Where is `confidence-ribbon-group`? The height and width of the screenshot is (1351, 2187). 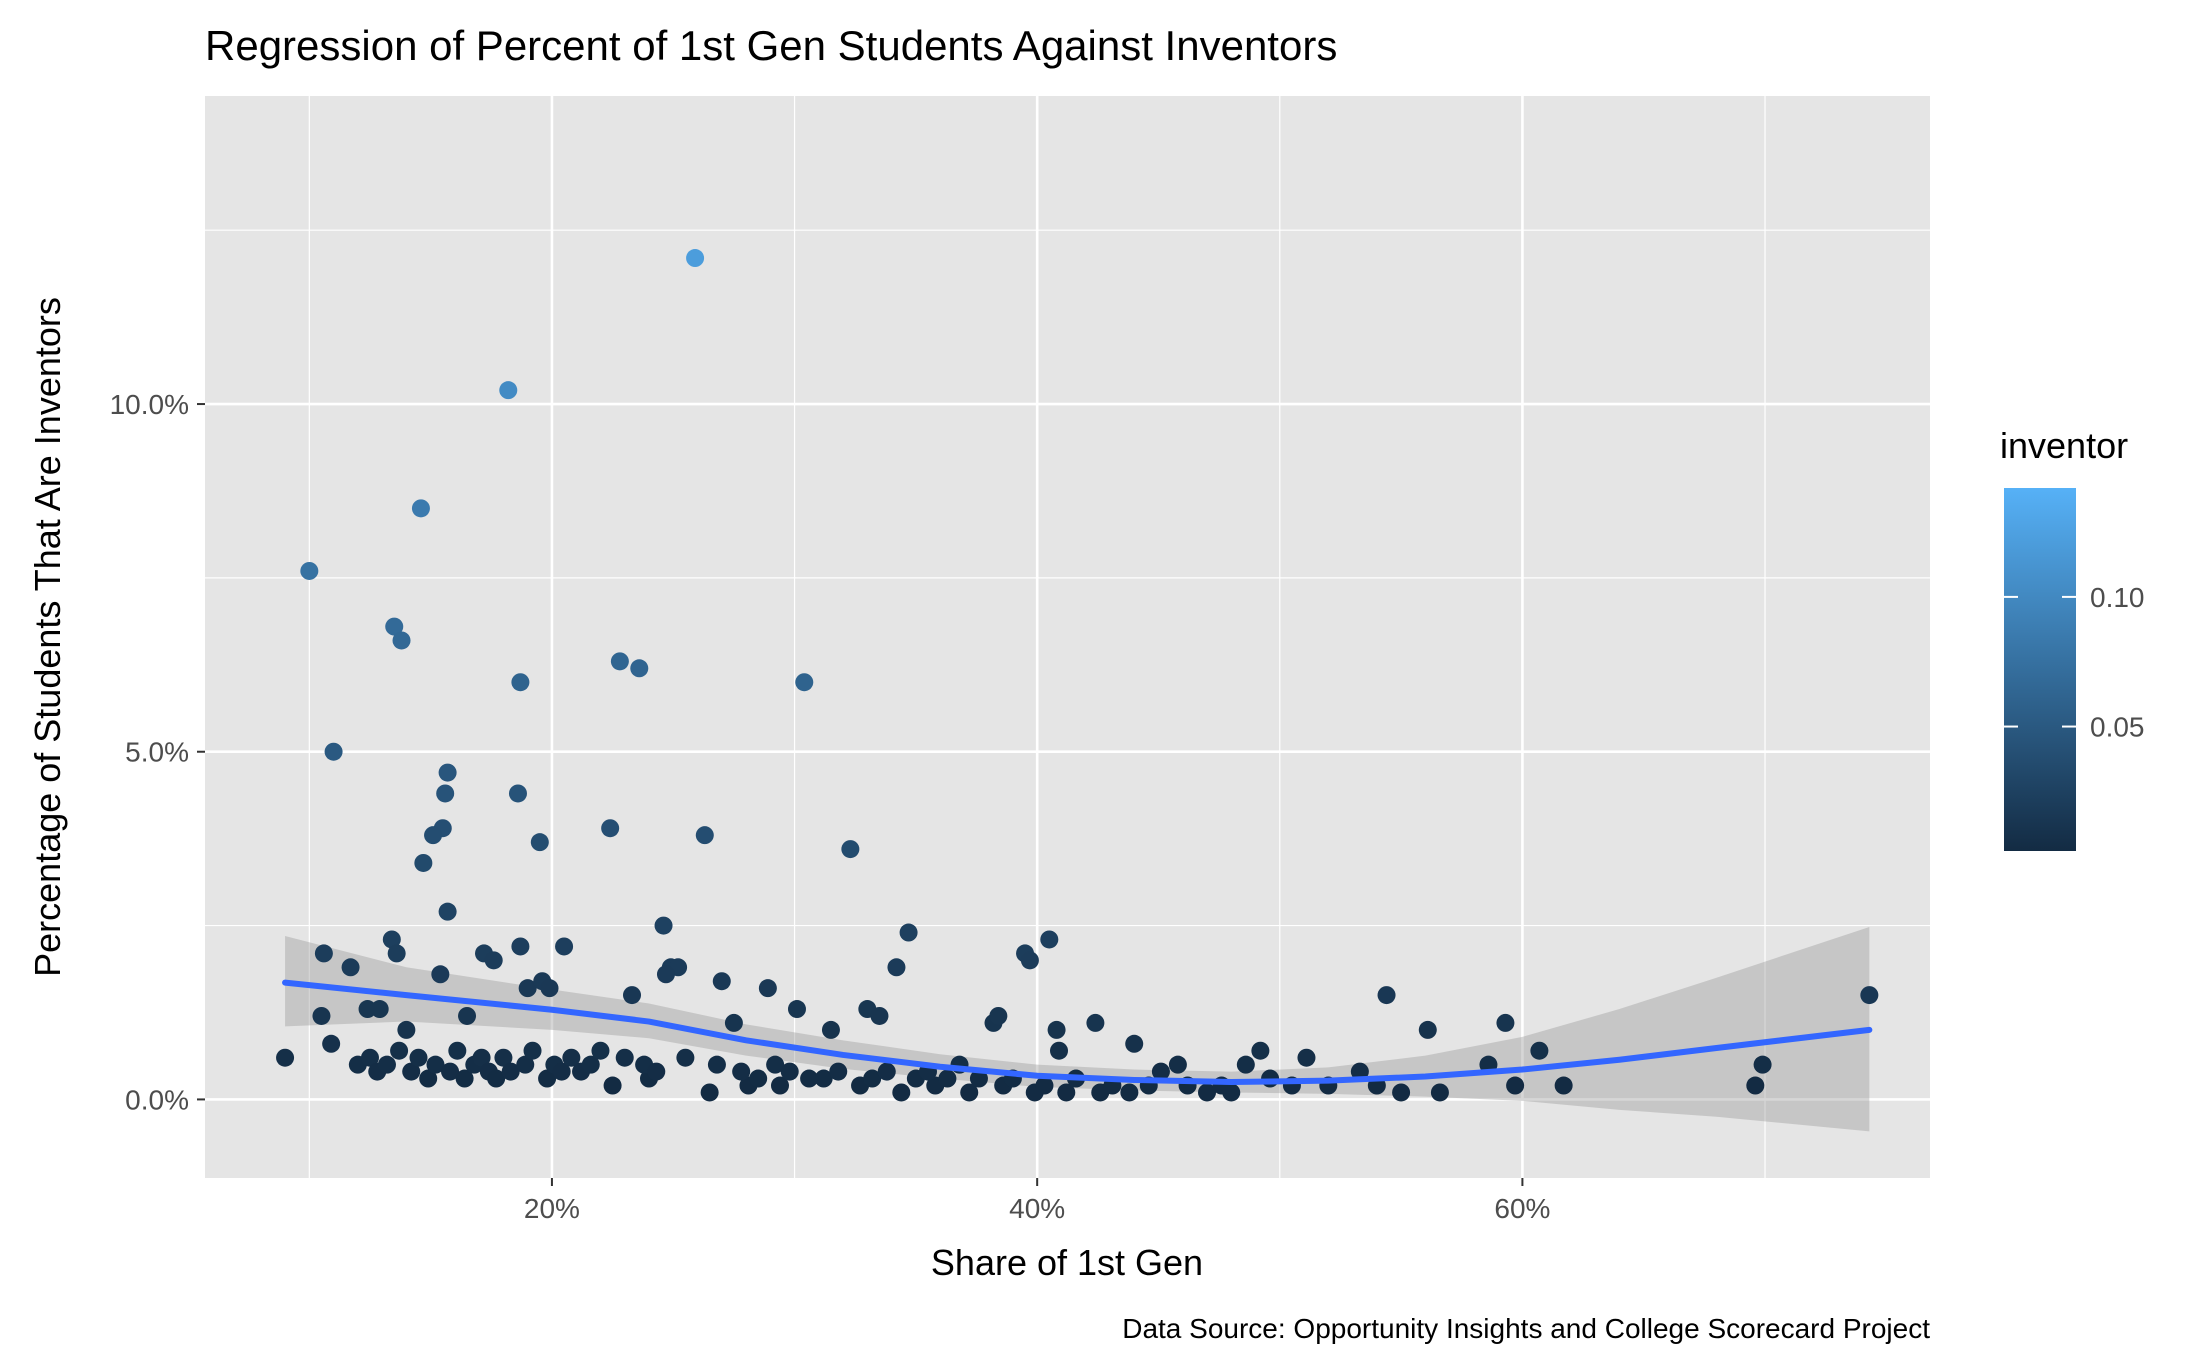
confidence-ribbon-group is located at coordinates (1077, 1029).